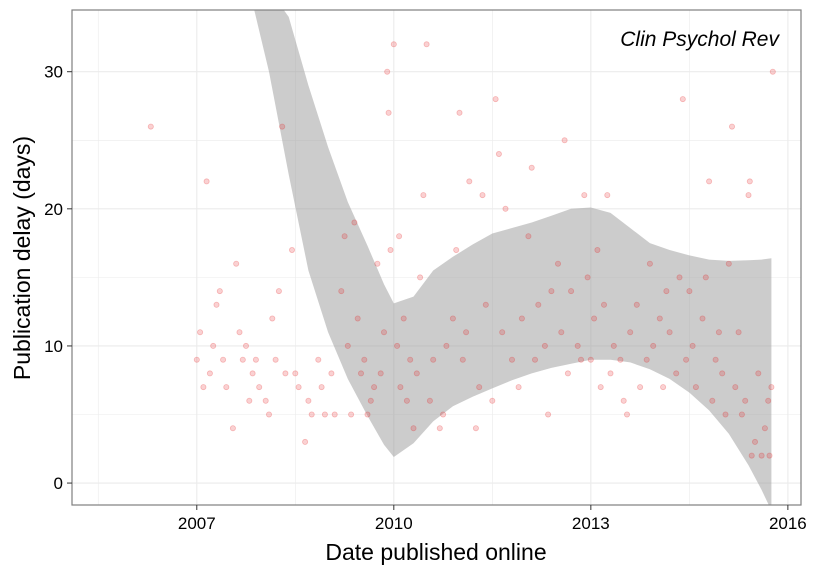 This screenshot has height=570, width=825. What do you see at coordinates (788, 523) in the screenshot?
I see `x-tick-label: 2016` at bounding box center [788, 523].